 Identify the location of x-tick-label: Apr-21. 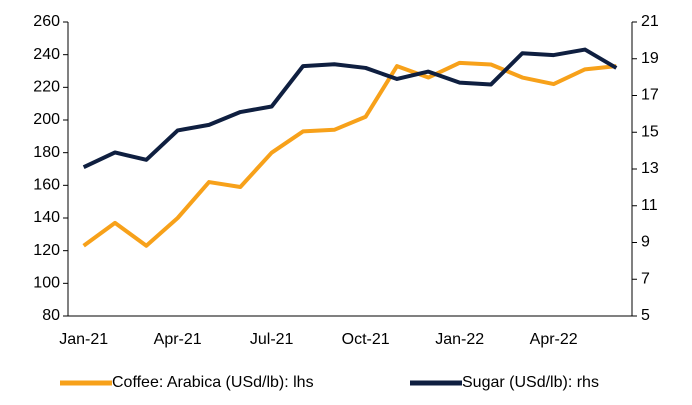
(178, 339).